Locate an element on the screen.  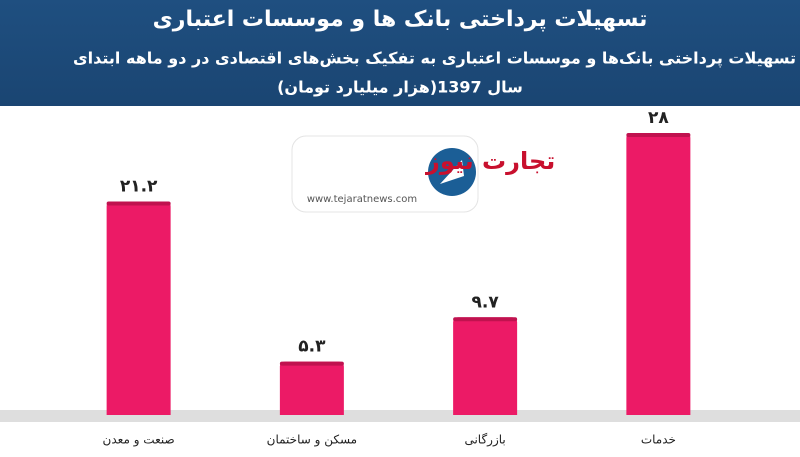
x-tick-label: خدمات is located at coordinates (658, 440).